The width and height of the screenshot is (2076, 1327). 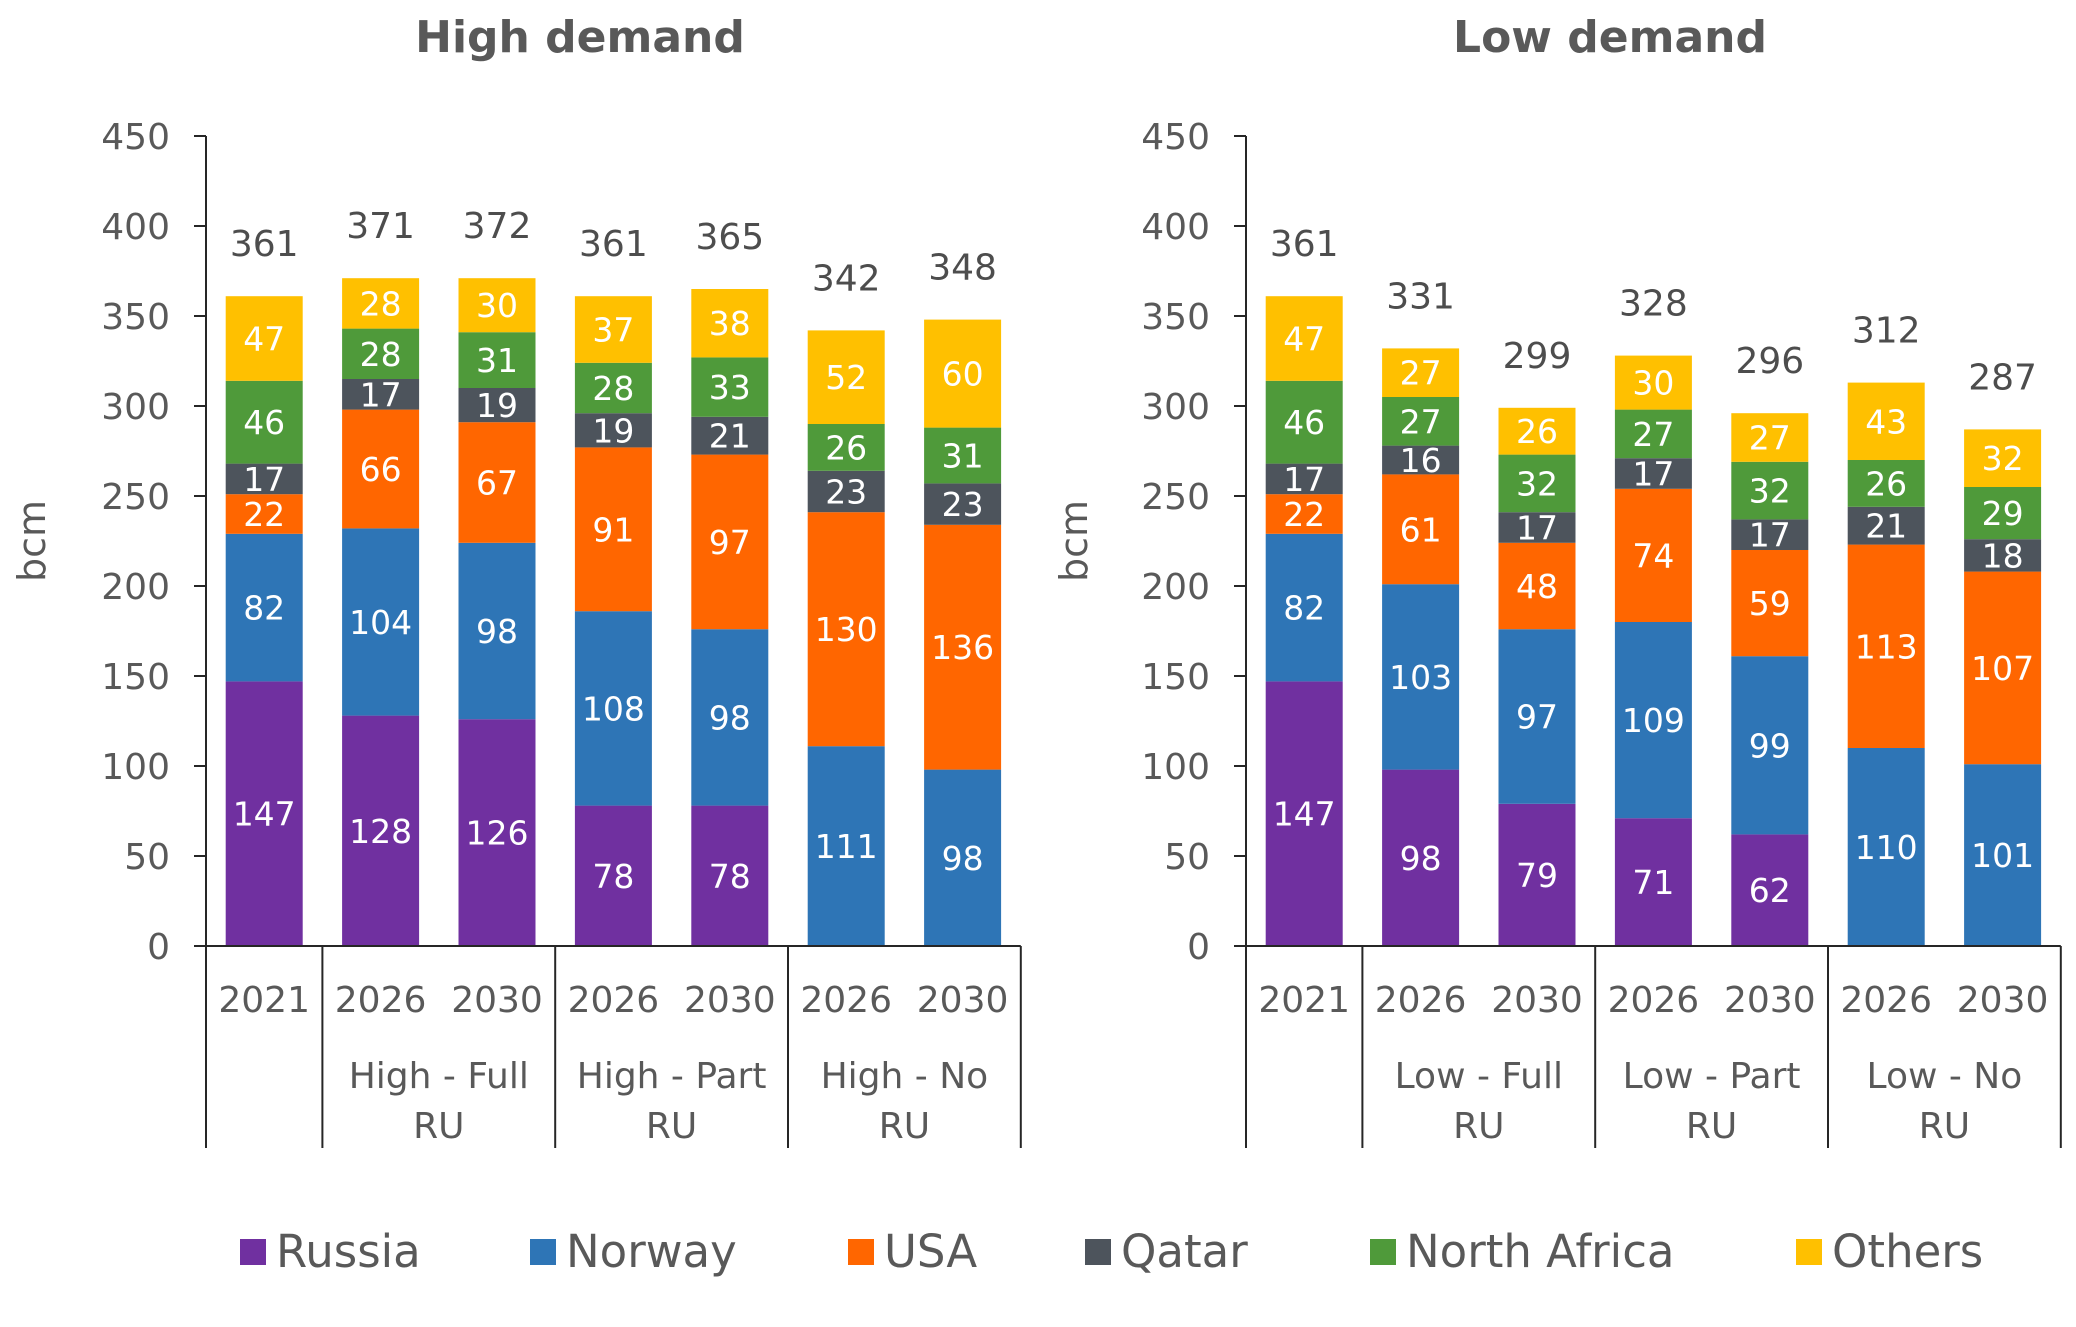 What do you see at coordinates (2002, 668) in the screenshot?
I see `data-label: 107` at bounding box center [2002, 668].